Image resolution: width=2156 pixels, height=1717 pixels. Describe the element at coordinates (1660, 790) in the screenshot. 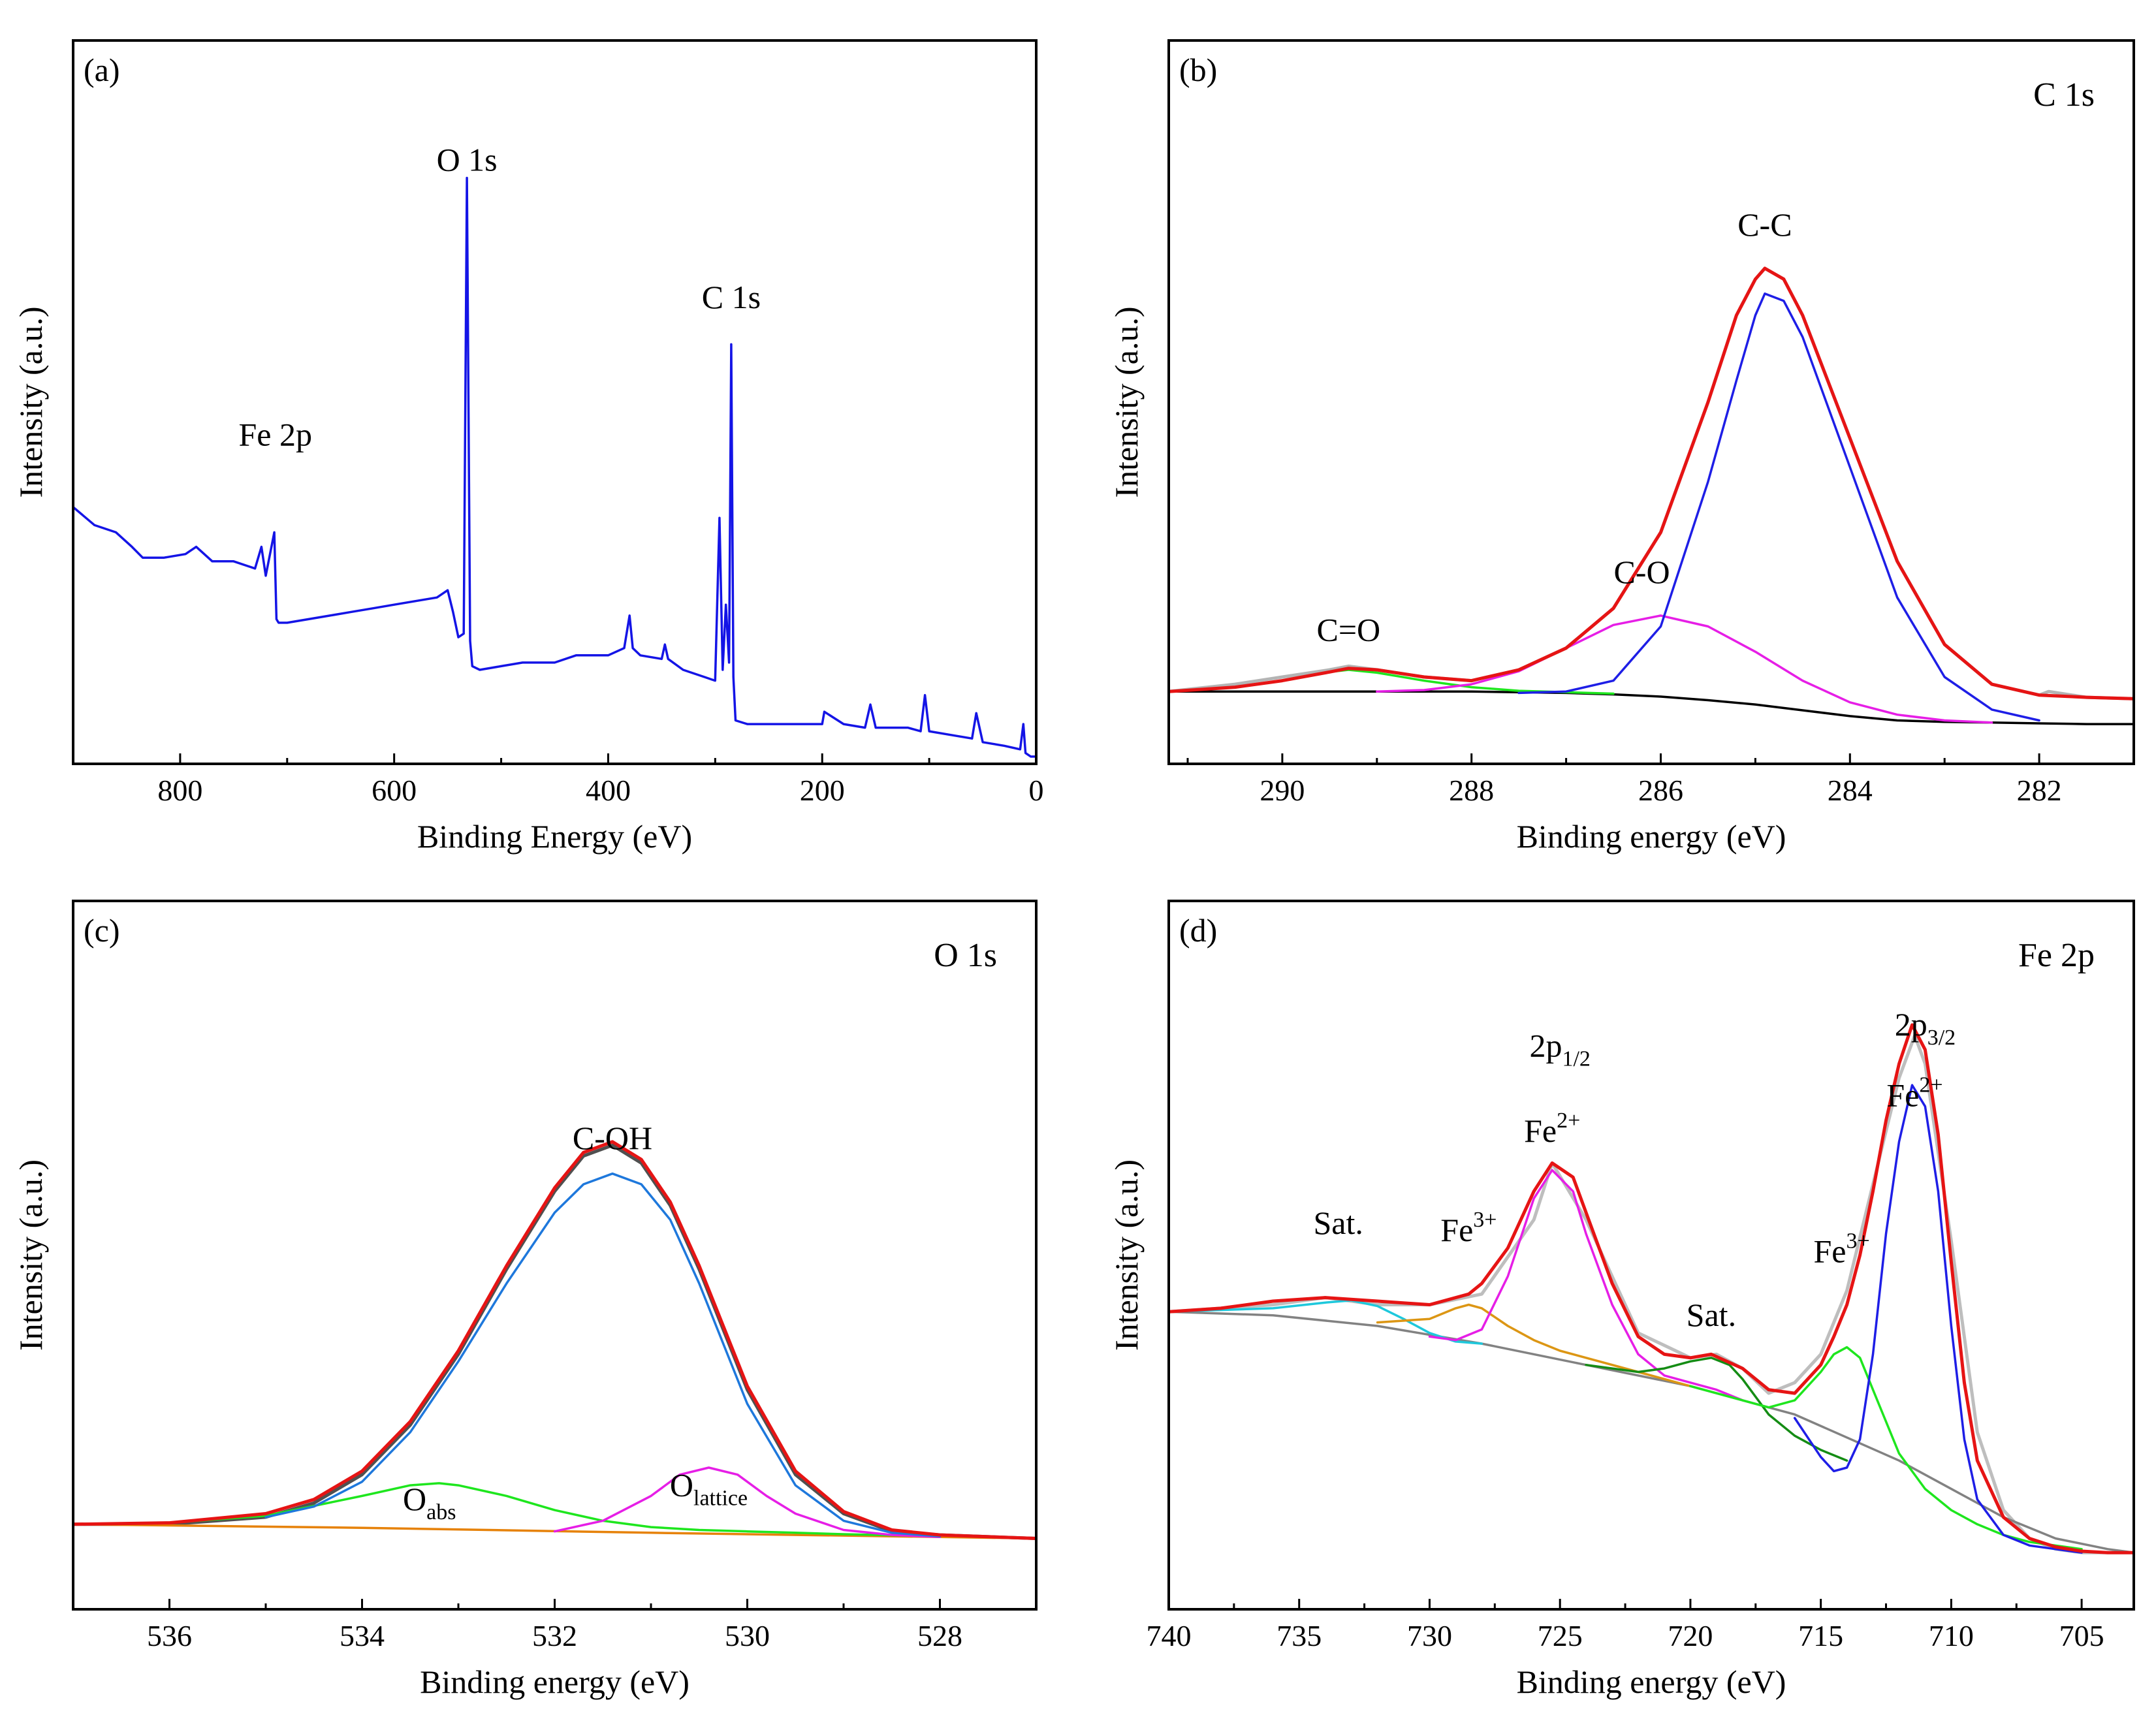

I see `x-tick-label: 286` at that location.